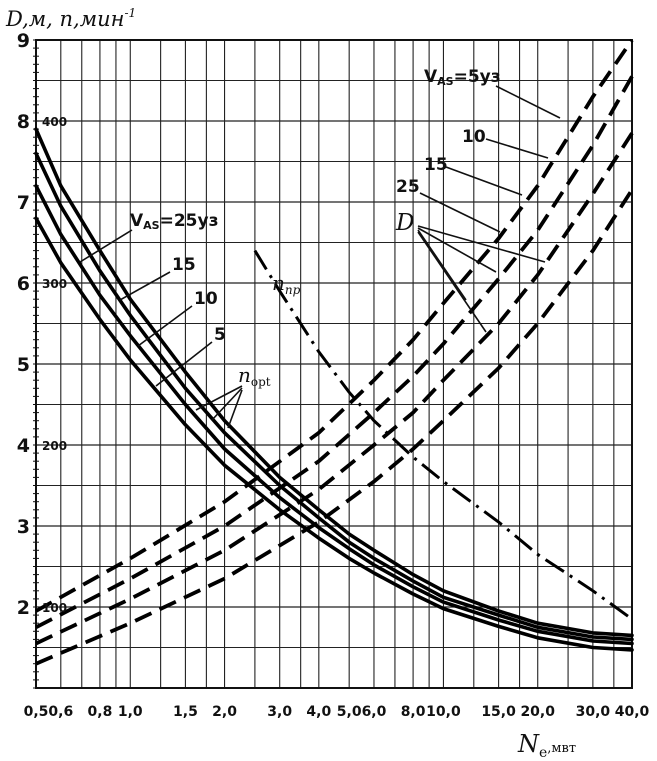  Describe the element at coordinates (413, 712) in the screenshot. I see `x-tick-label: 8,0` at that location.